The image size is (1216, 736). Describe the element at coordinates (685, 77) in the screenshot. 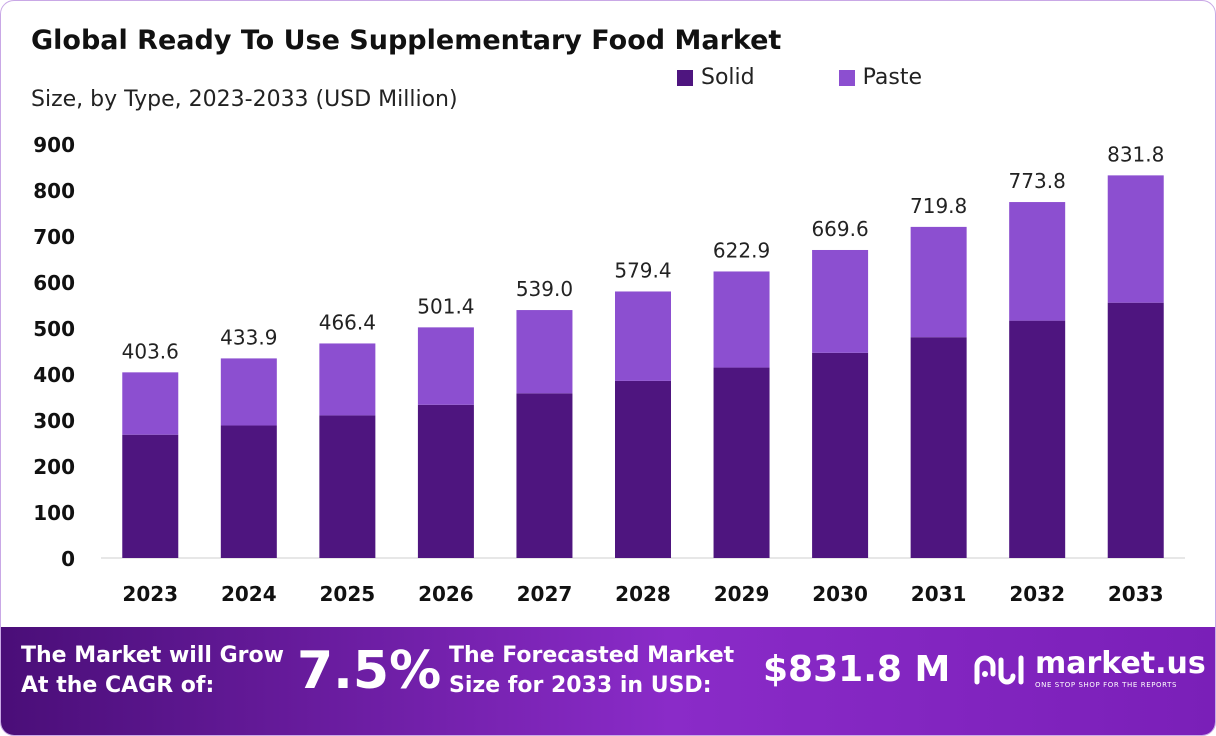

I see `legend-swatch-solid` at that location.